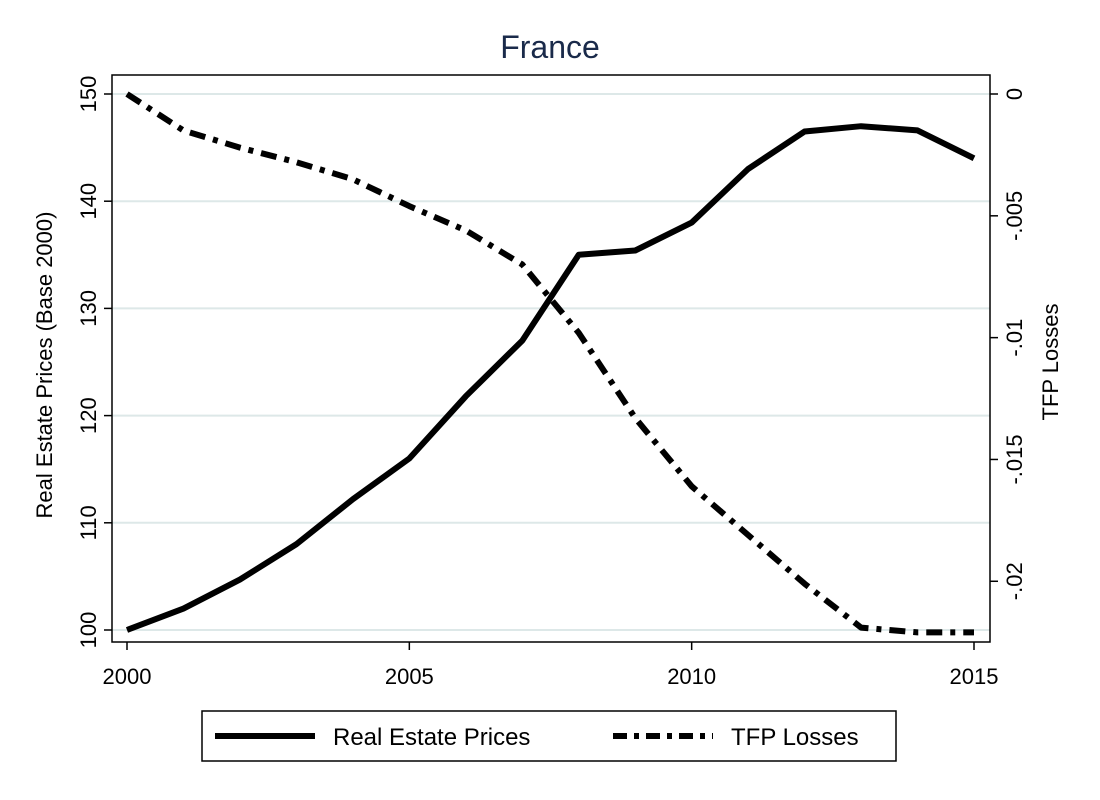 The width and height of the screenshot is (1100, 800). What do you see at coordinates (1014, 216) in the screenshot?
I see `y-right-tick-label: -.005` at bounding box center [1014, 216].